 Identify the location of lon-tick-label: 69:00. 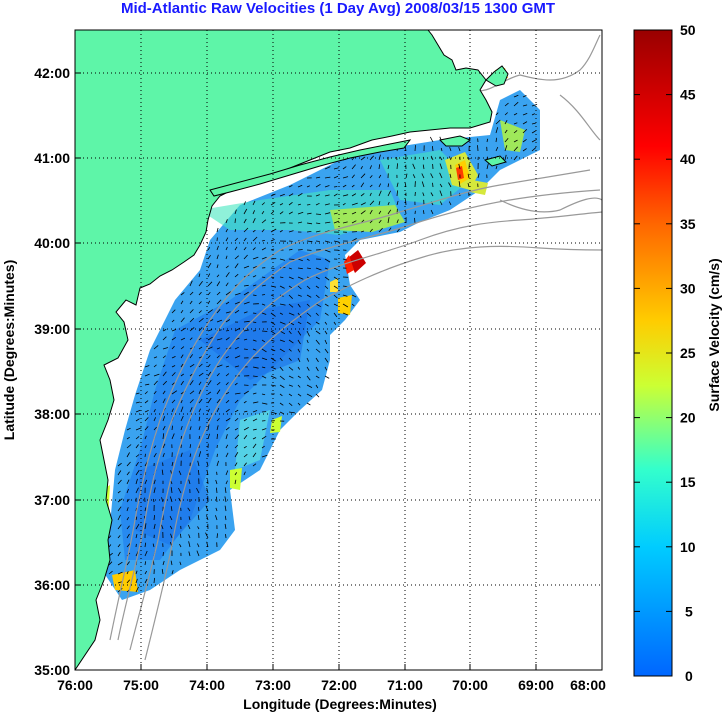
(536, 685).